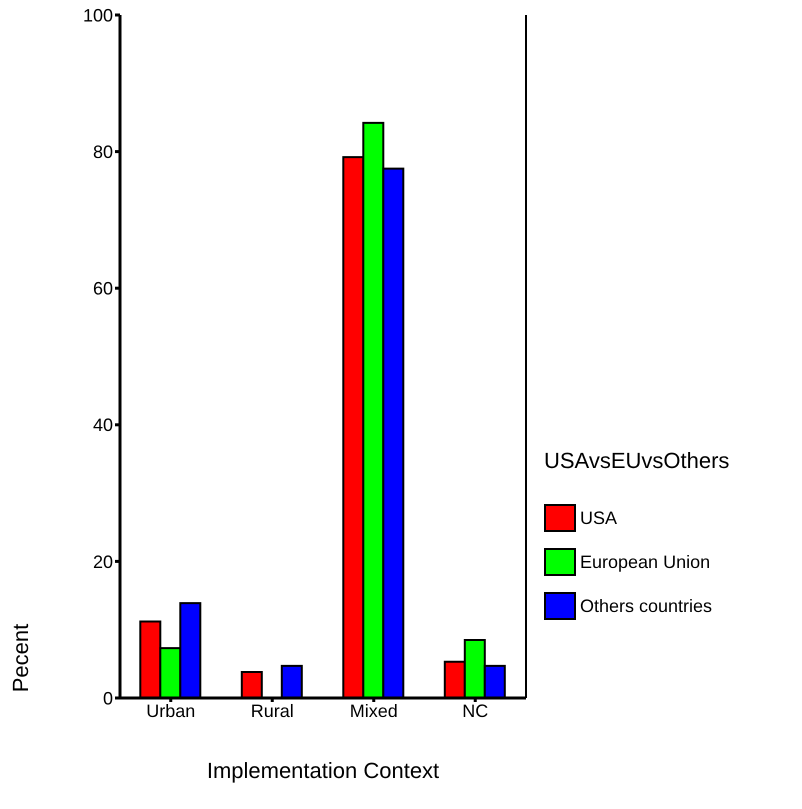 The width and height of the screenshot is (802, 809). Describe the element at coordinates (20, 658) in the screenshot. I see `y-axis-title: Pecent` at that location.